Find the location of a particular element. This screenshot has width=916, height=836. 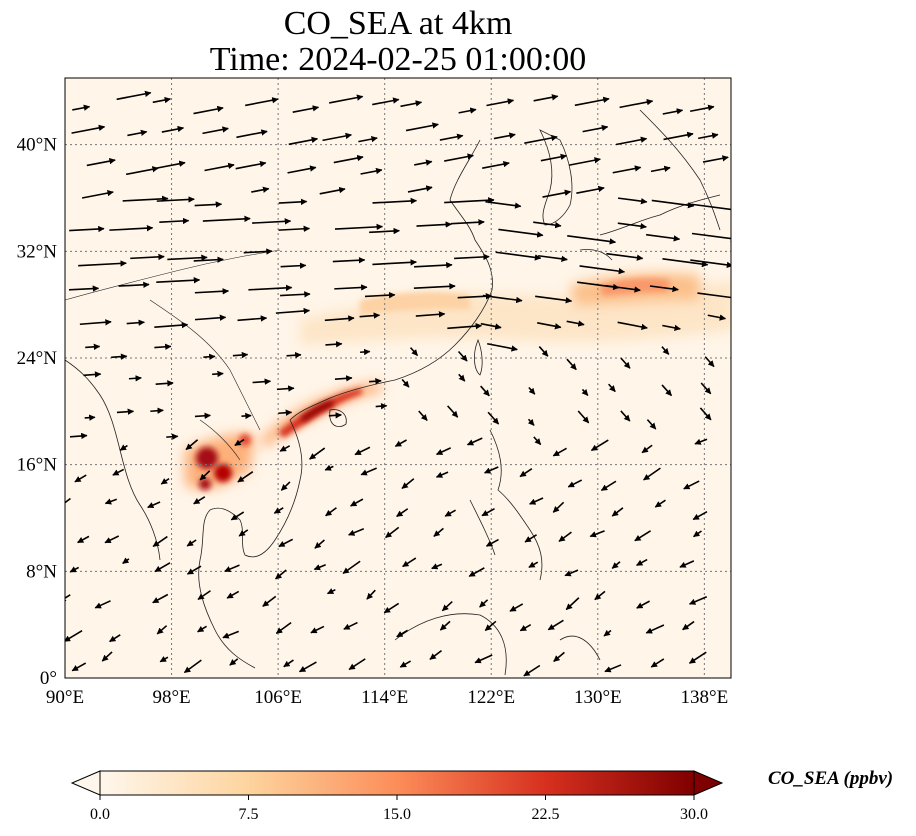

colorbar-tick-label: 30.0 is located at coordinates (694, 814).